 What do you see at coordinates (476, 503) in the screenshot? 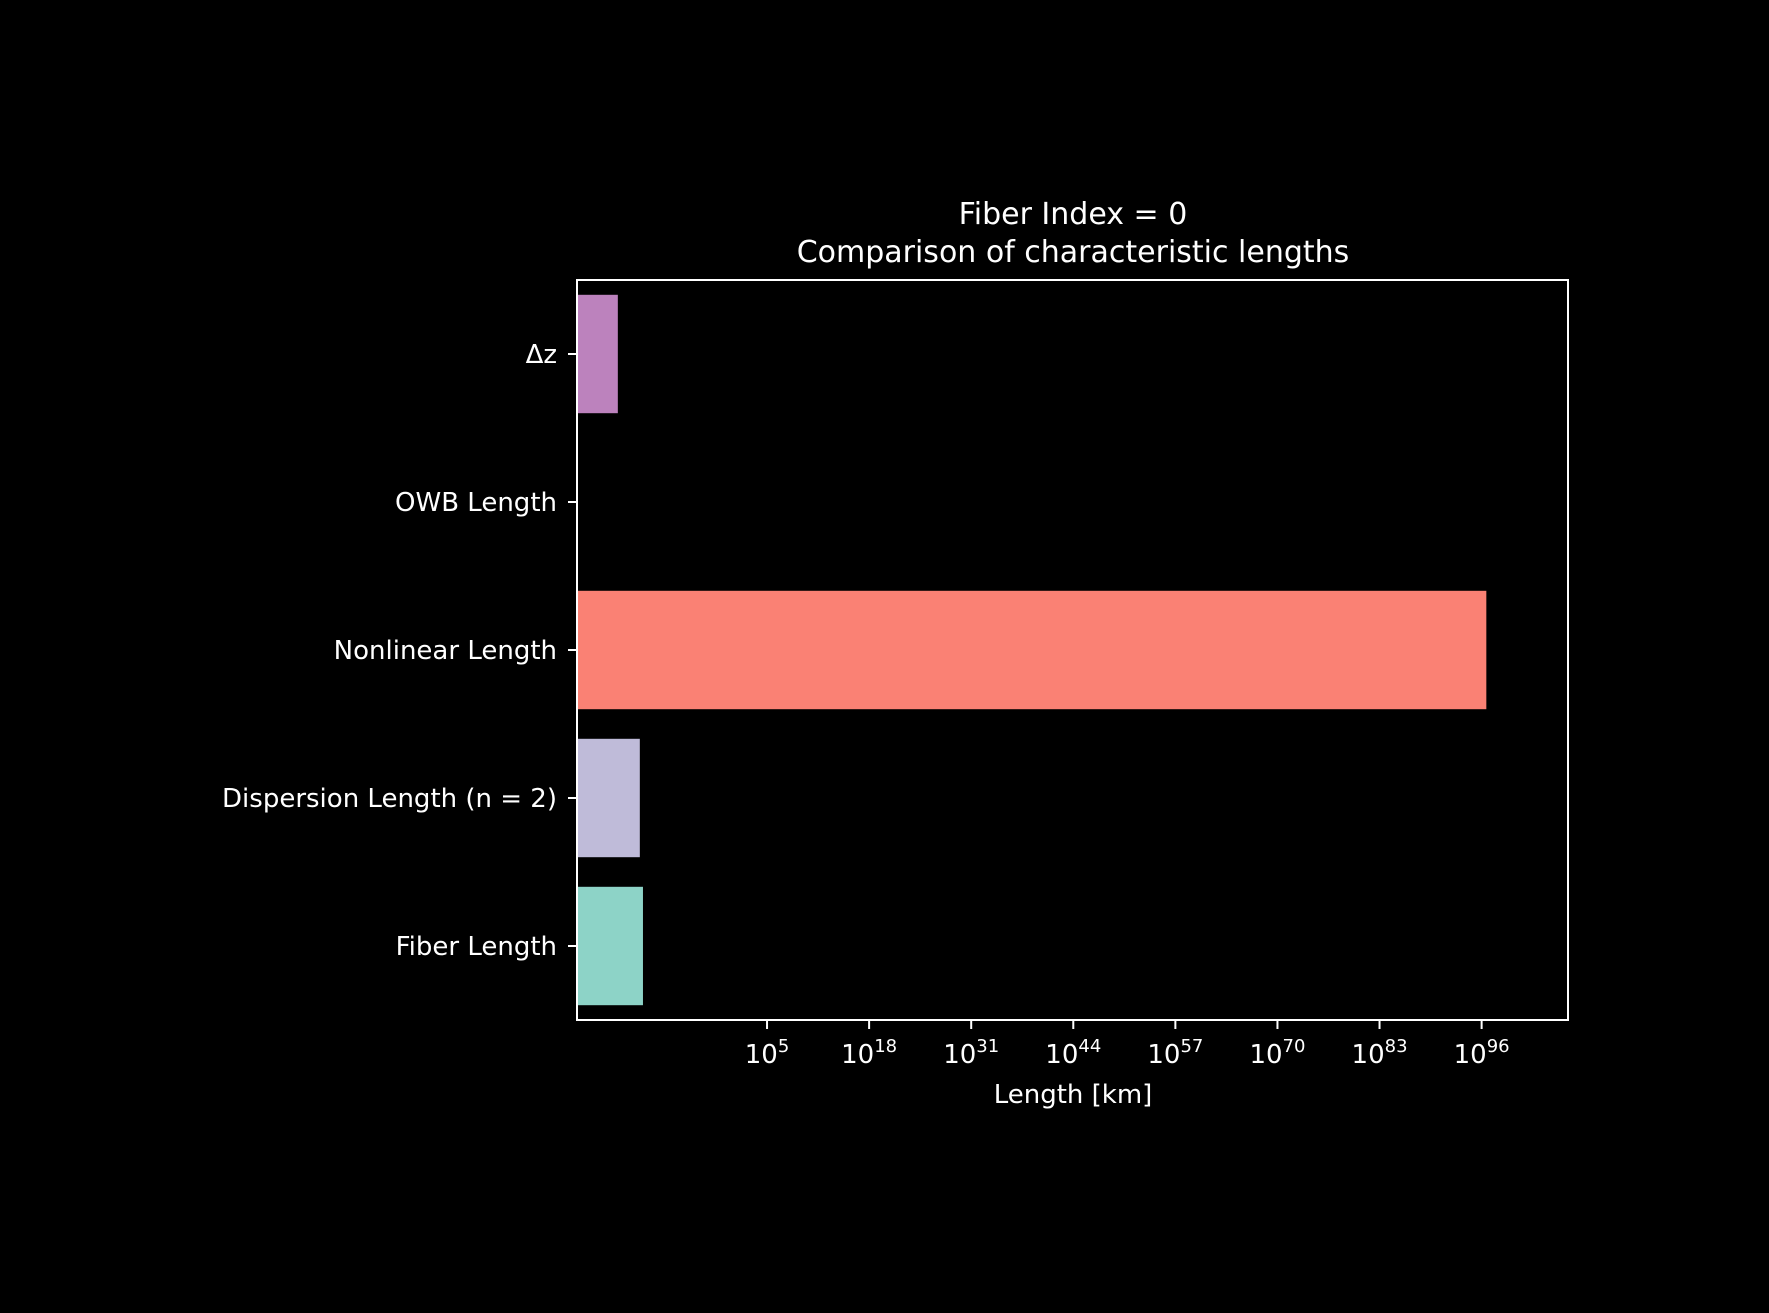
I see `y-tick-label: OWB Length` at bounding box center [476, 503].